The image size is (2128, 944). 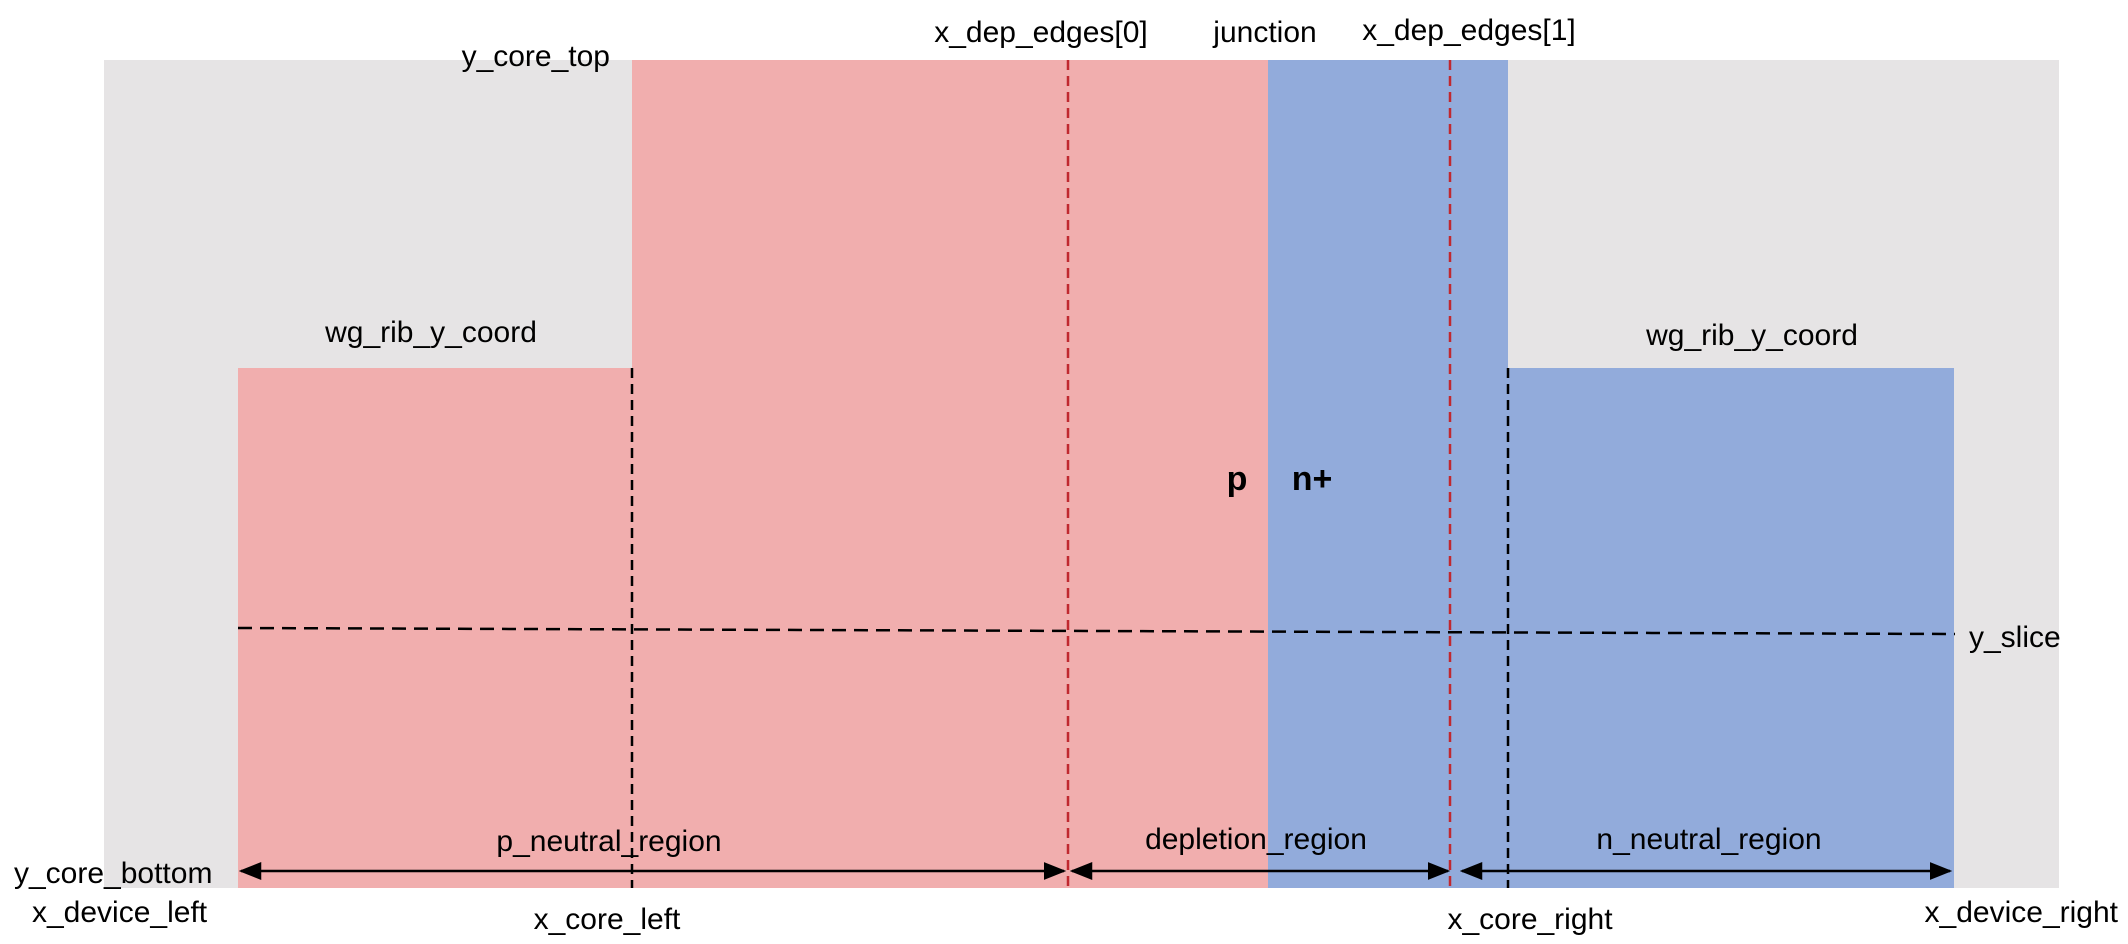 What do you see at coordinates (1312, 479) in the screenshot?
I see `n-plus-doping-label: n+` at bounding box center [1312, 479].